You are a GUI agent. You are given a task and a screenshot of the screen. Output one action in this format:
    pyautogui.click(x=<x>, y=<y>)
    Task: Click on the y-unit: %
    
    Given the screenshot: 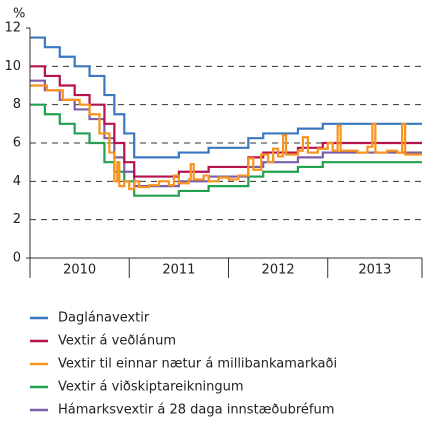 What is the action you would take?
    pyautogui.click(x=19, y=14)
    